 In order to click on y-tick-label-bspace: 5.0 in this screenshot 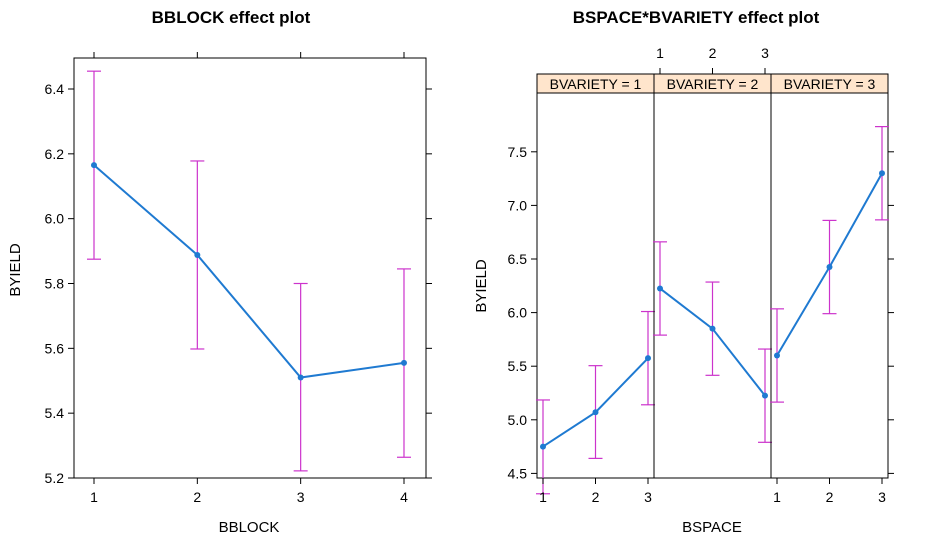, I will do `click(518, 420)`.